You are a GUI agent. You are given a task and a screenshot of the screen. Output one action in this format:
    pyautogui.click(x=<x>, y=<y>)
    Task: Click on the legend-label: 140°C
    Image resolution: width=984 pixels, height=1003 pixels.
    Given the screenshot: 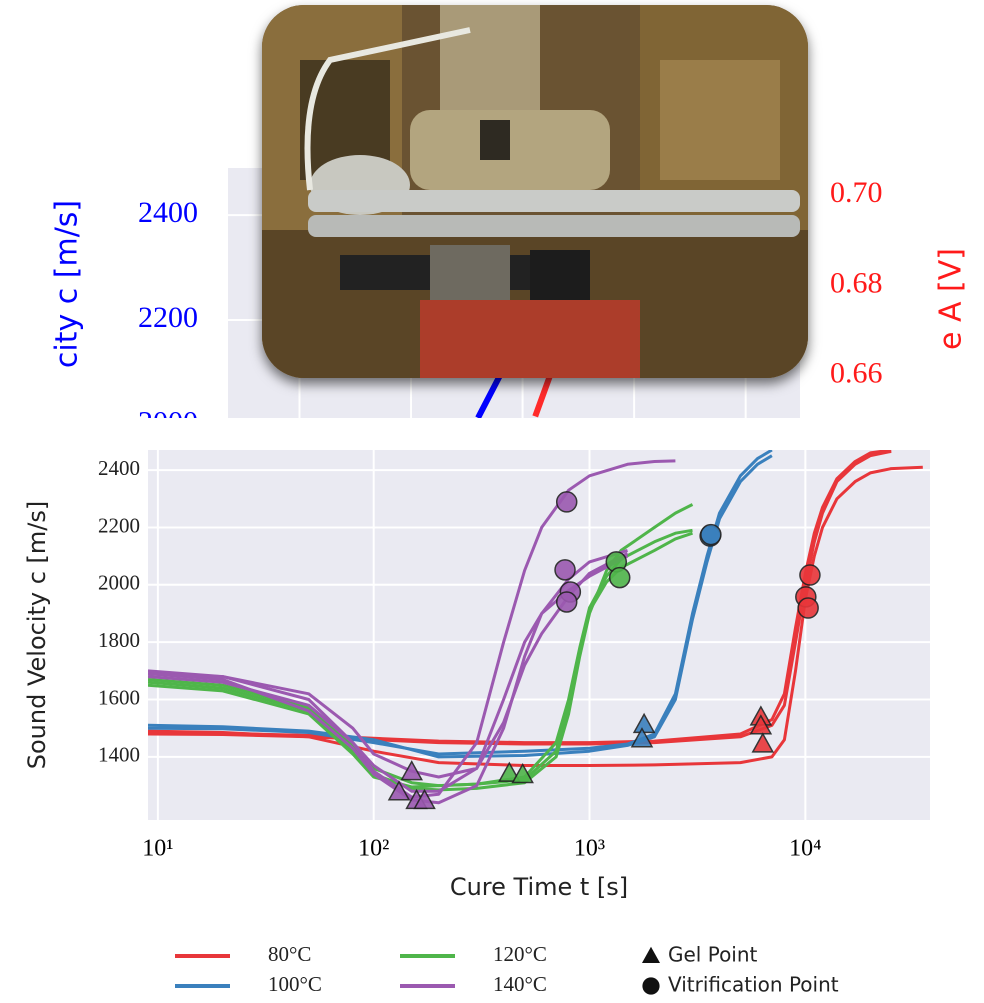 What is the action you would take?
    pyautogui.click(x=520, y=984)
    